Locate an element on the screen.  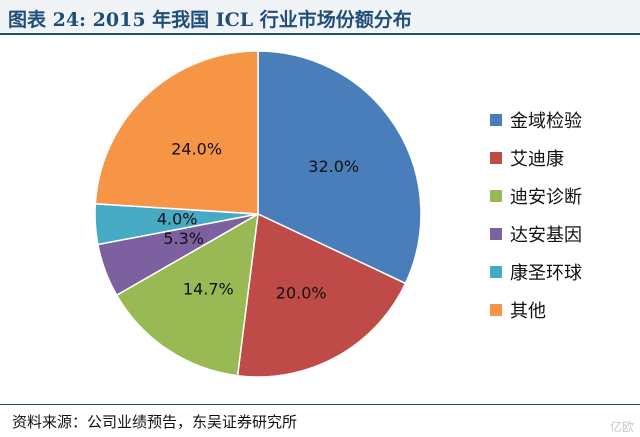
title-bar: 图表 24: 2015 年我国 ICL 行业市场份额分布 is located at coordinates (320, 16).